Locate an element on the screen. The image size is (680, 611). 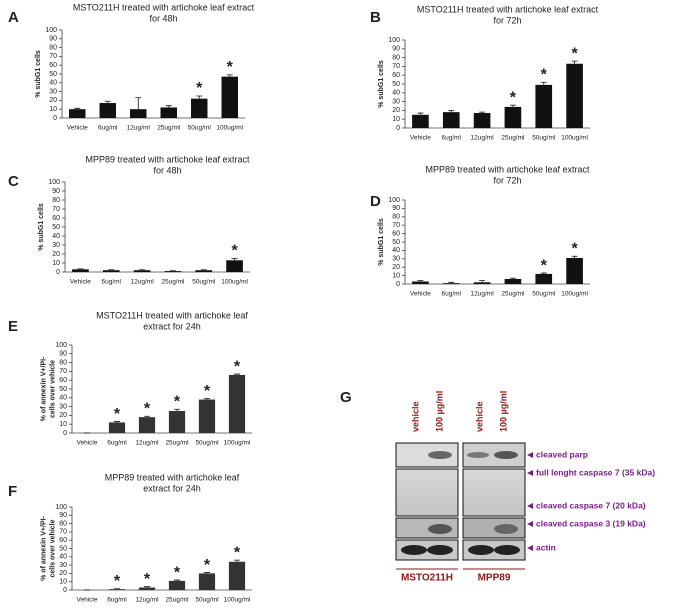
y-axis-label: % of annexin V+/PI- is located at coordinates (43, 547).